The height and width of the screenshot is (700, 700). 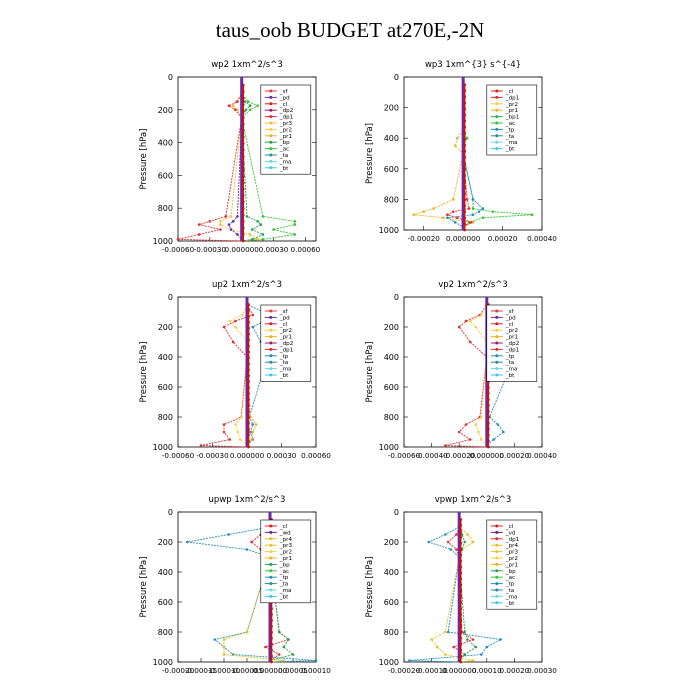 I want to click on x-tick-label: 0.00010, so click(x=487, y=670).